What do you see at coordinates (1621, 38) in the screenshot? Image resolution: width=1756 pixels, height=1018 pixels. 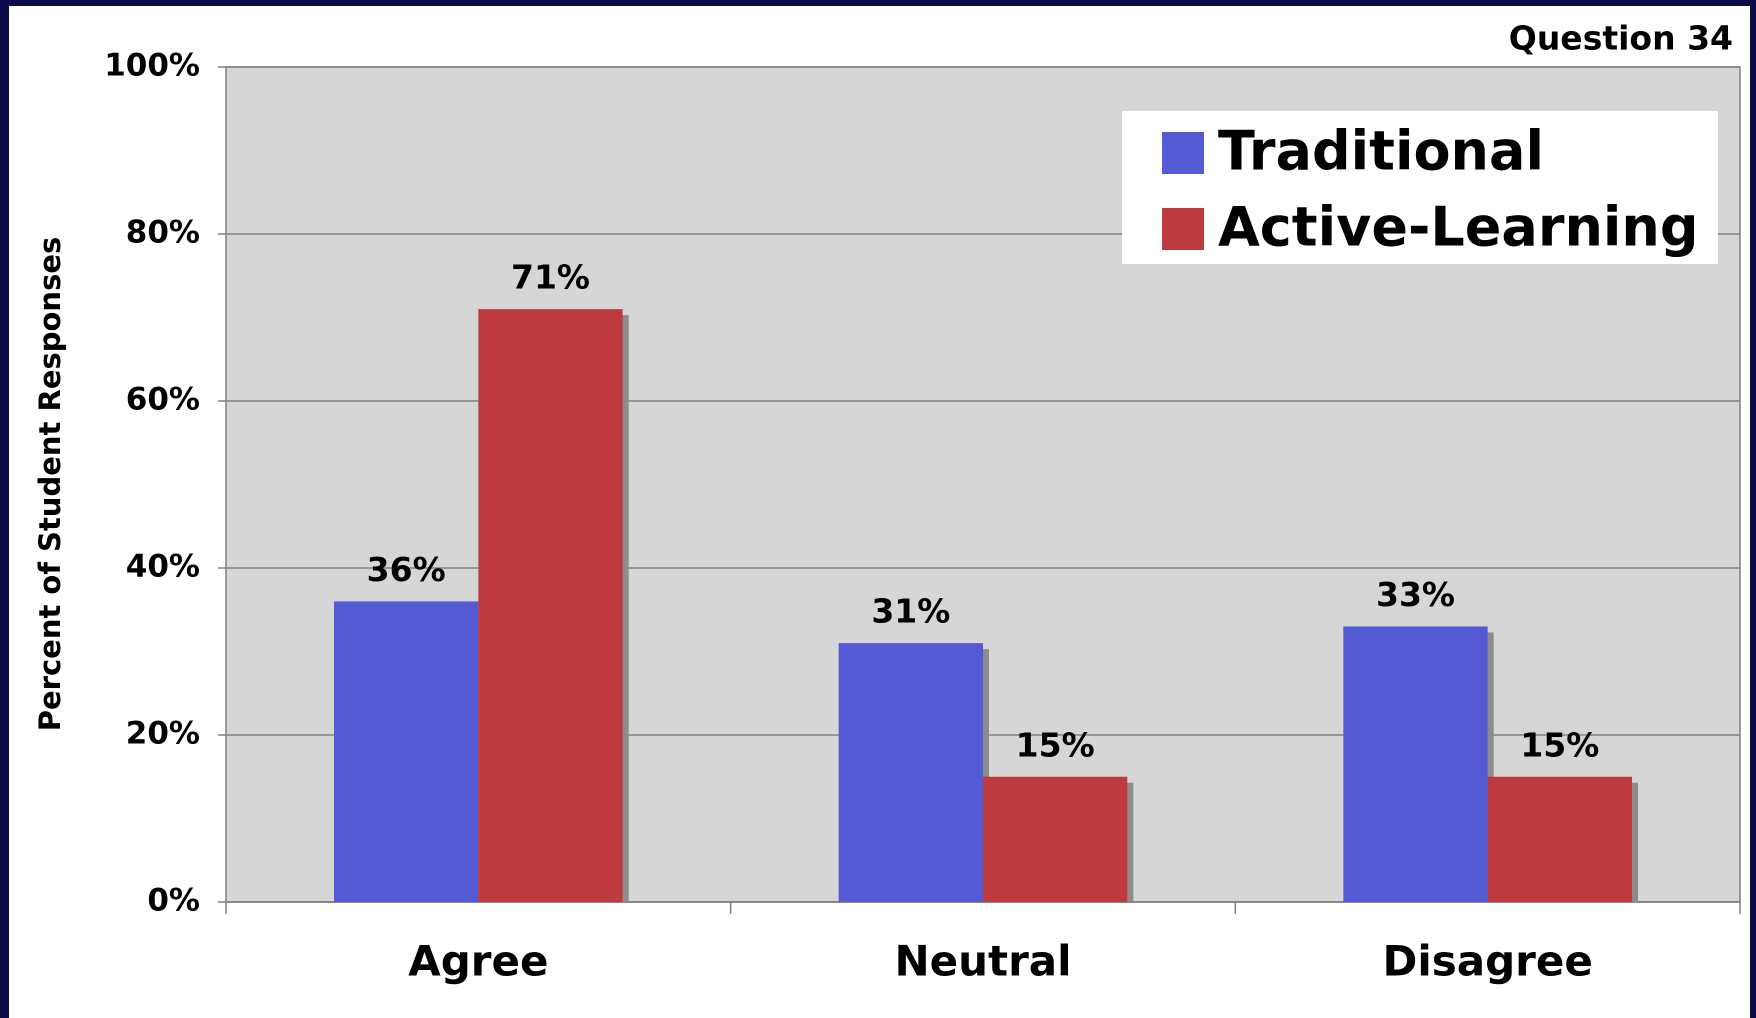 I see `chart-title: Question 34` at bounding box center [1621, 38].